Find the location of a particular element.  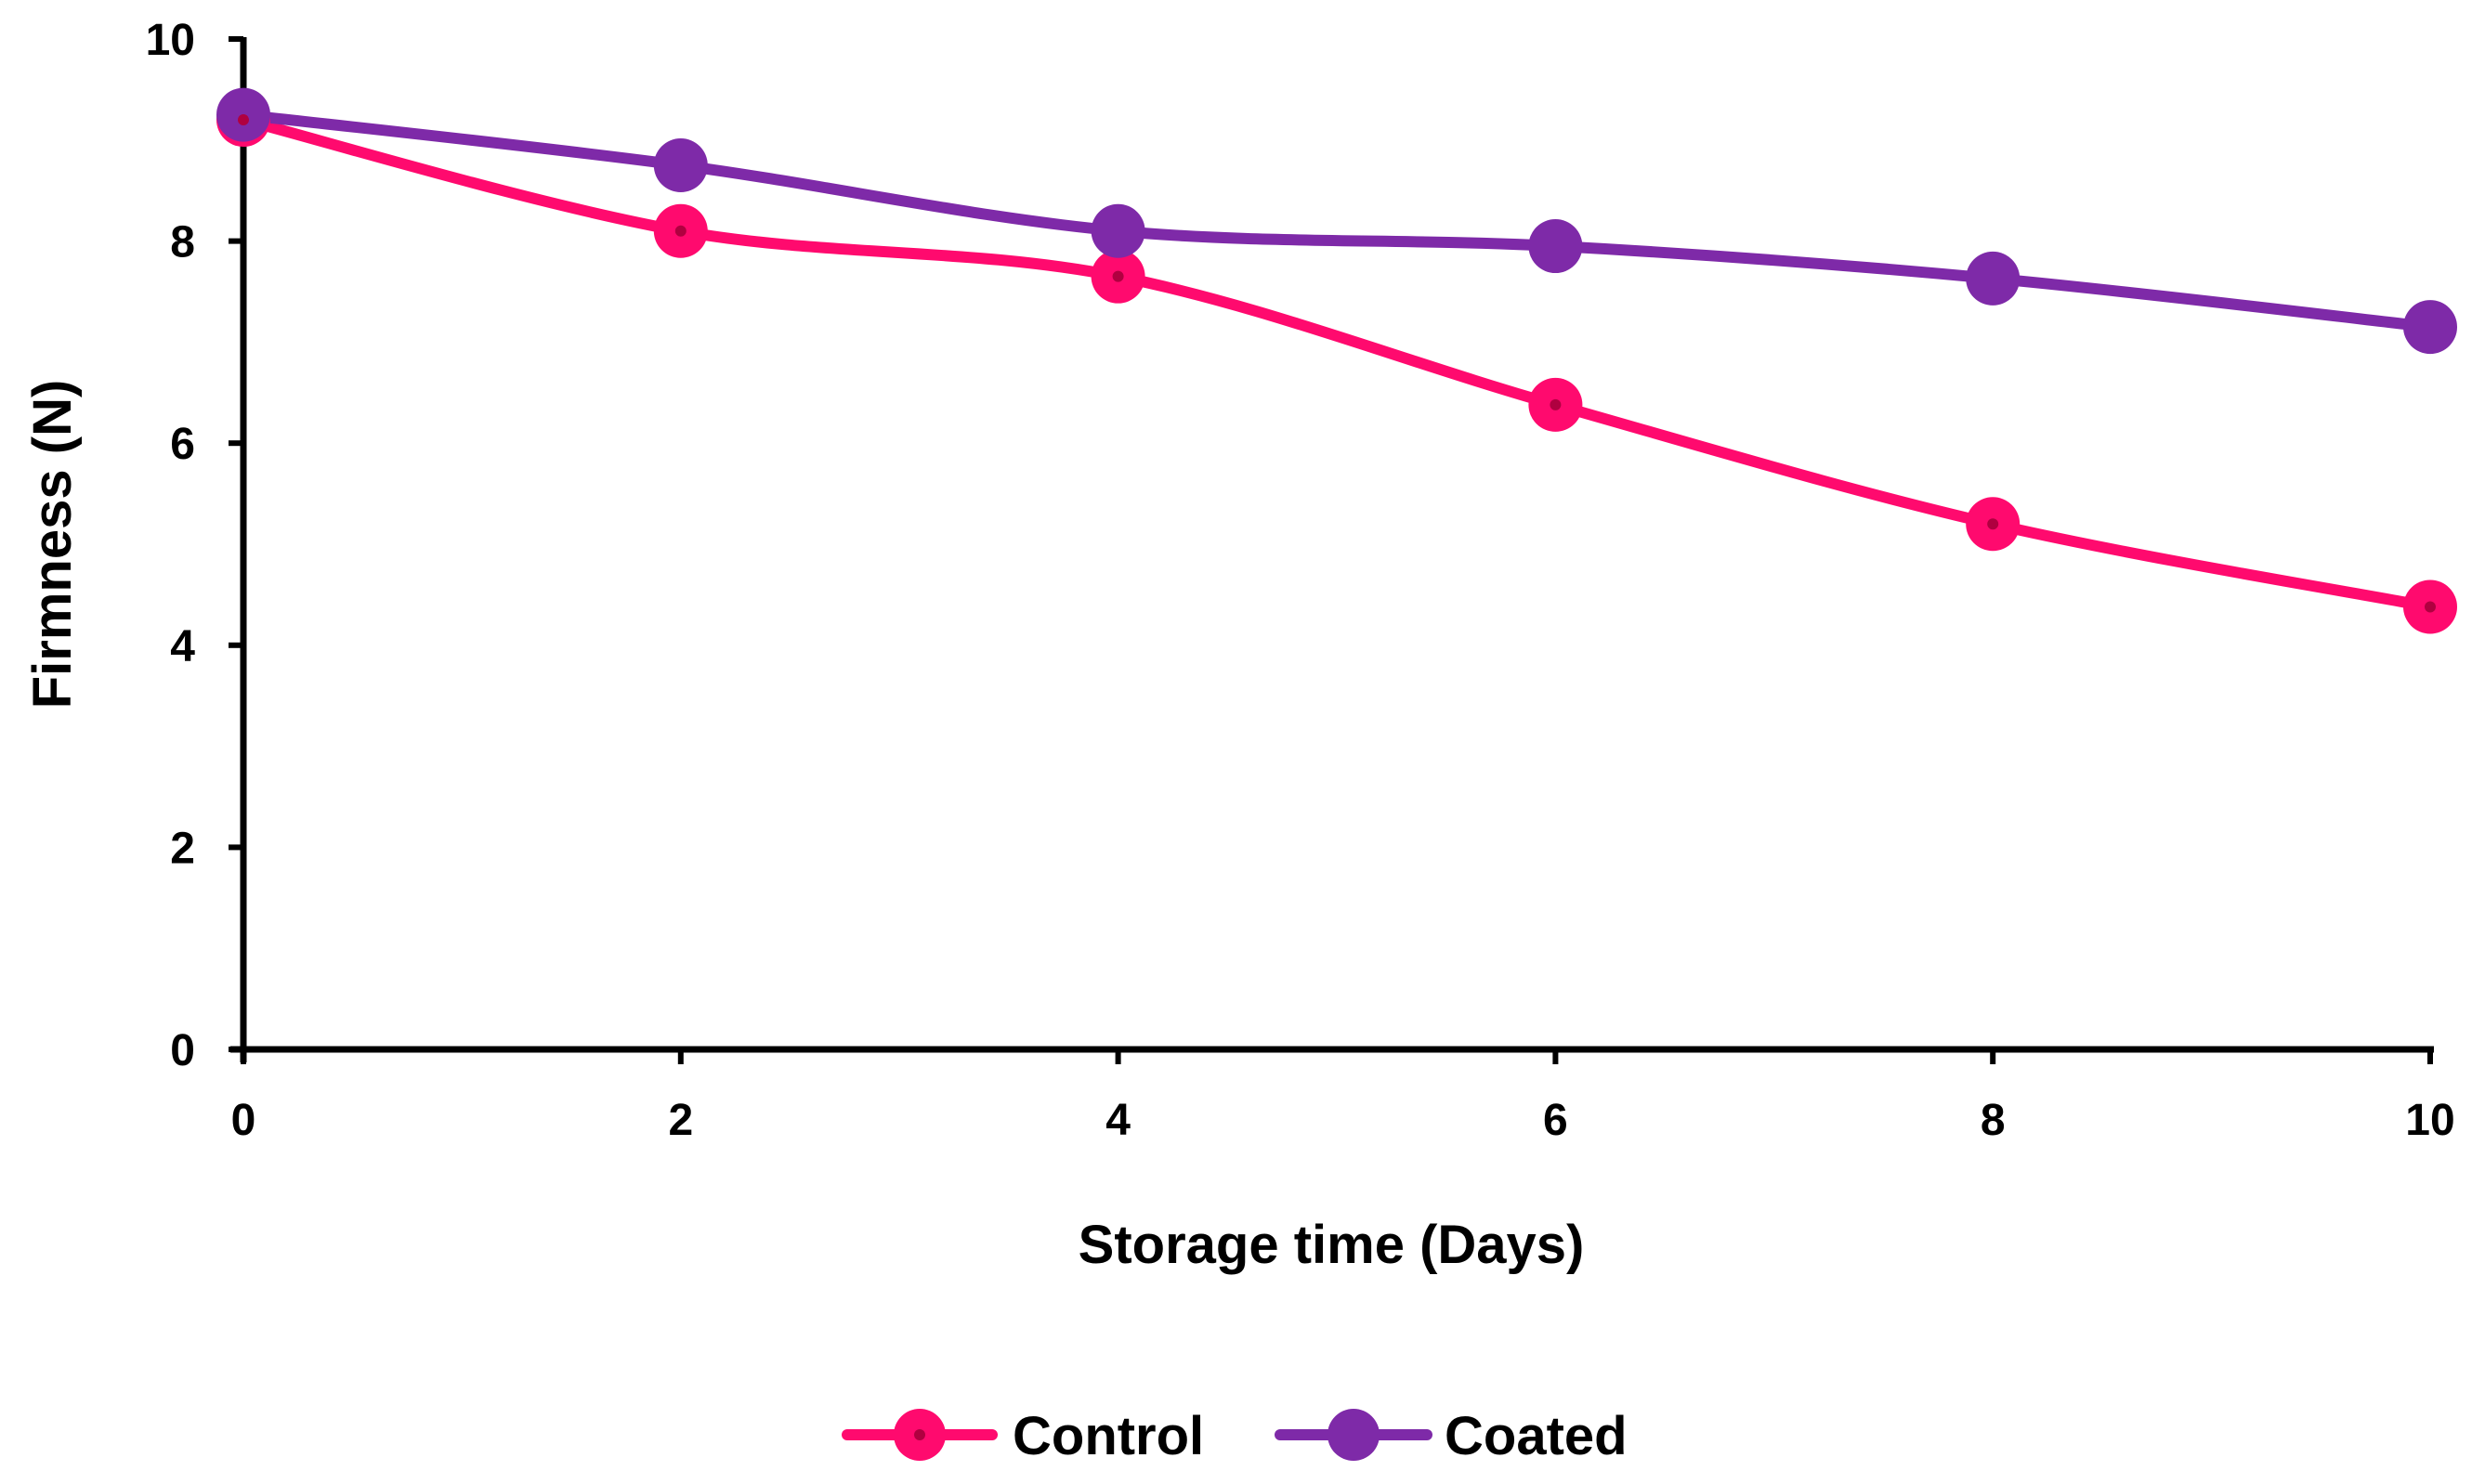

y-tick-label: 10 is located at coordinates (171, 40).